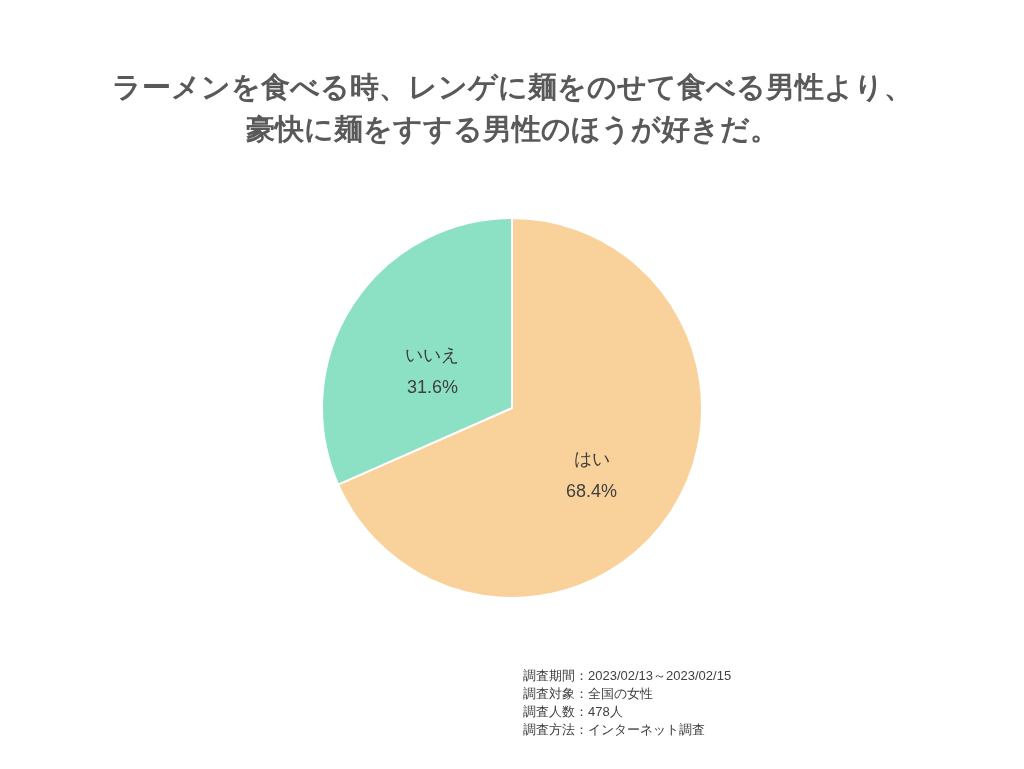  I want to click on data-label: 31.6%, so click(432, 387).